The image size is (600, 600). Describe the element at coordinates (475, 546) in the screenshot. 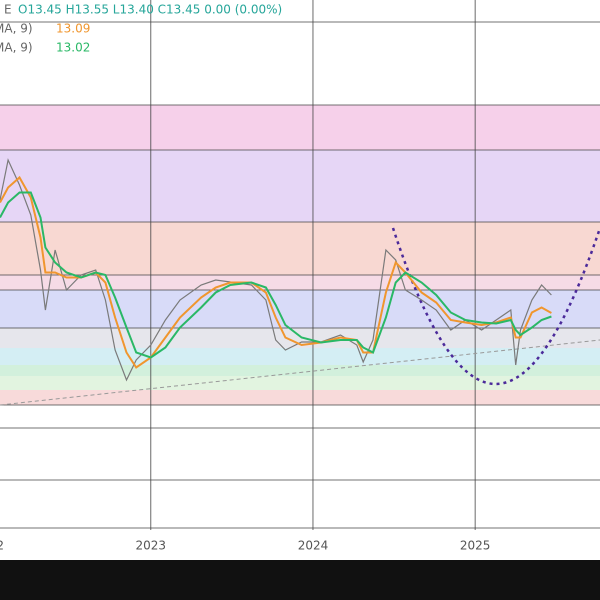

I see `x-tick-label: 2025` at that location.